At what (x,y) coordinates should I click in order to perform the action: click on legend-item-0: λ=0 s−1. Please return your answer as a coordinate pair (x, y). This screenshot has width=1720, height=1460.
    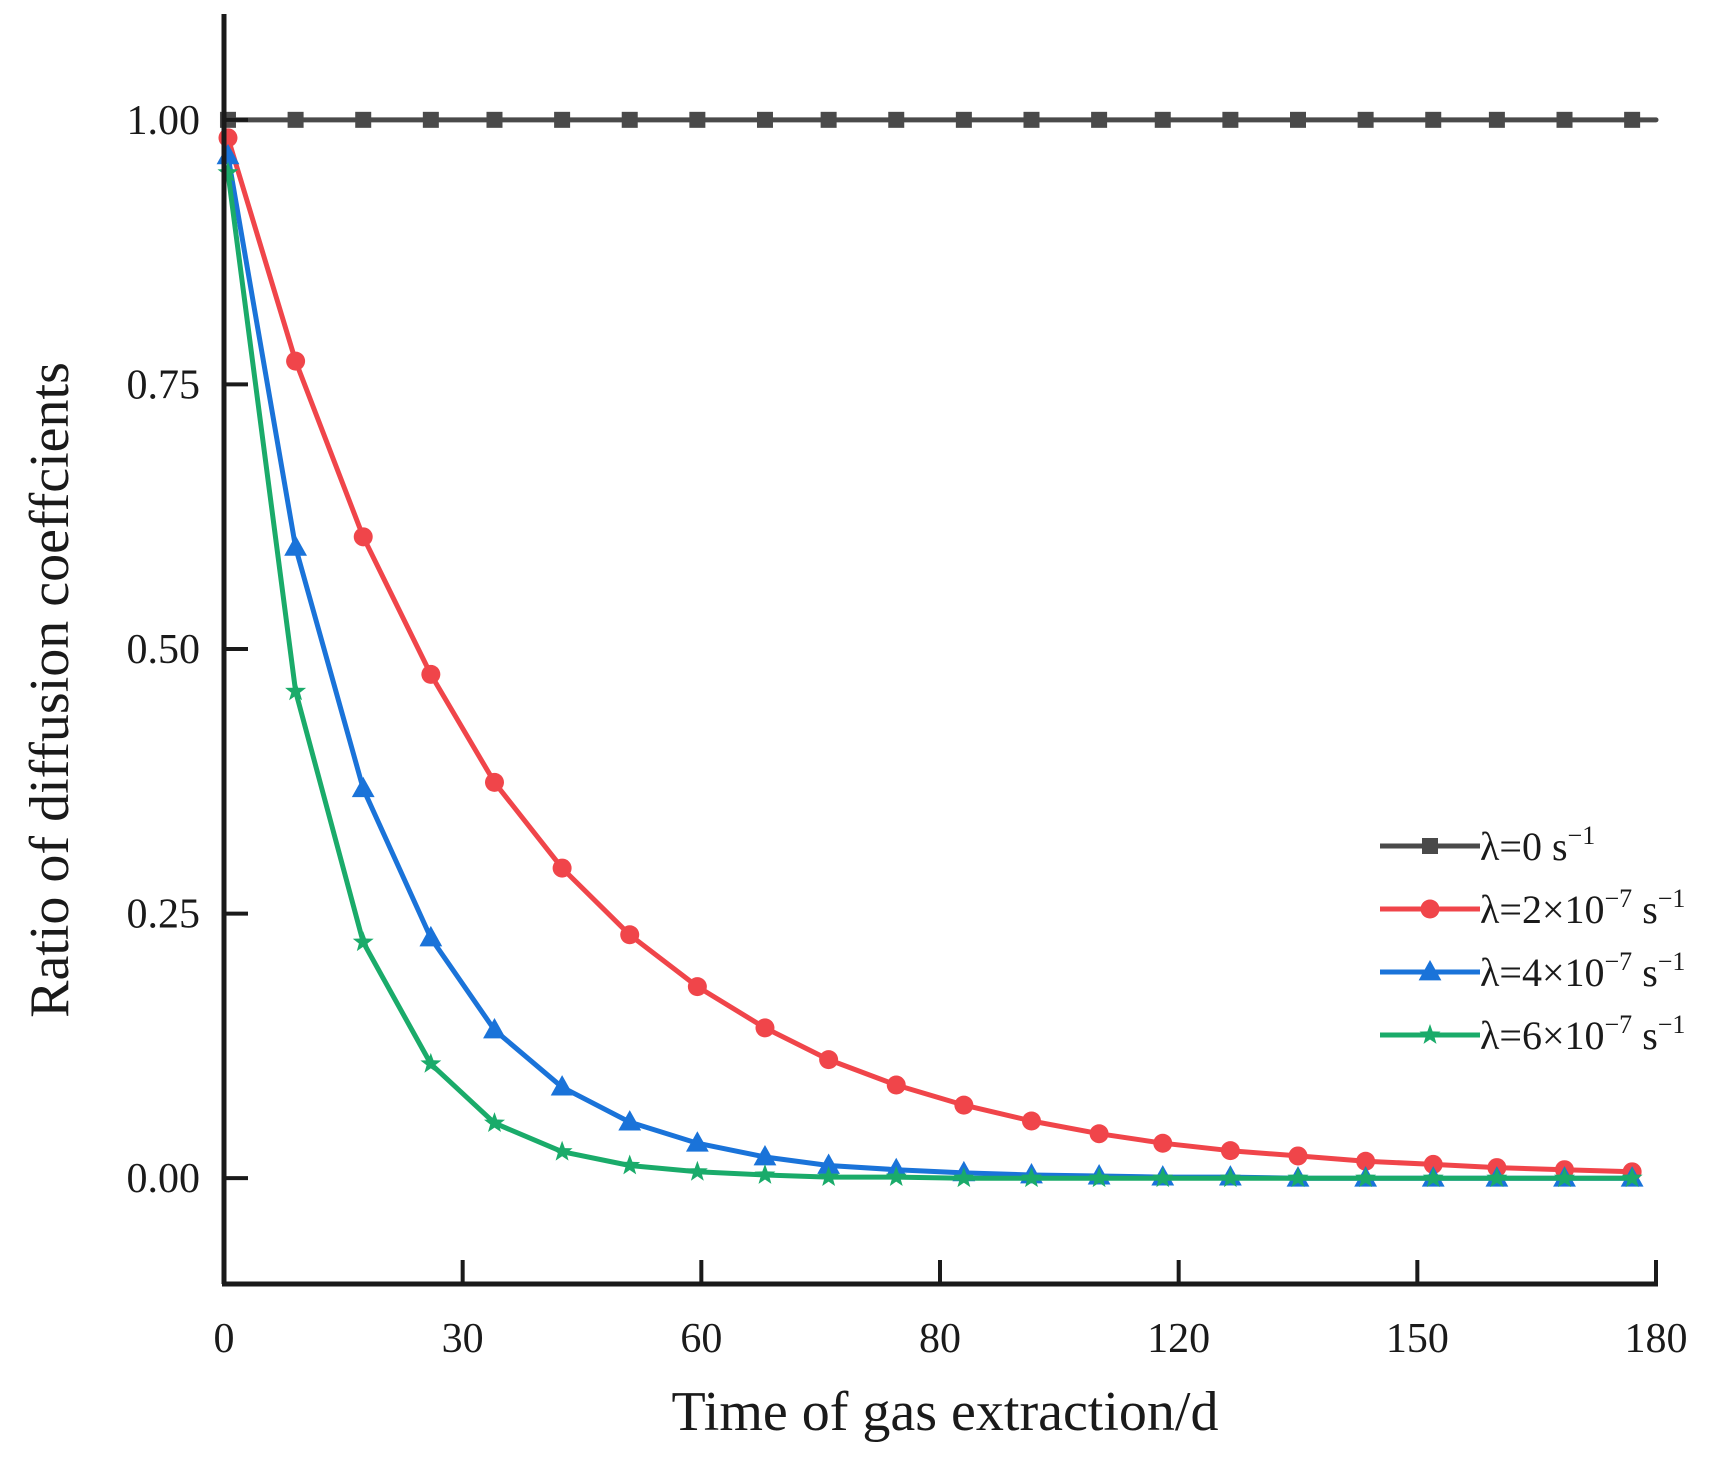
    Looking at the image, I should click on (1487, 845).